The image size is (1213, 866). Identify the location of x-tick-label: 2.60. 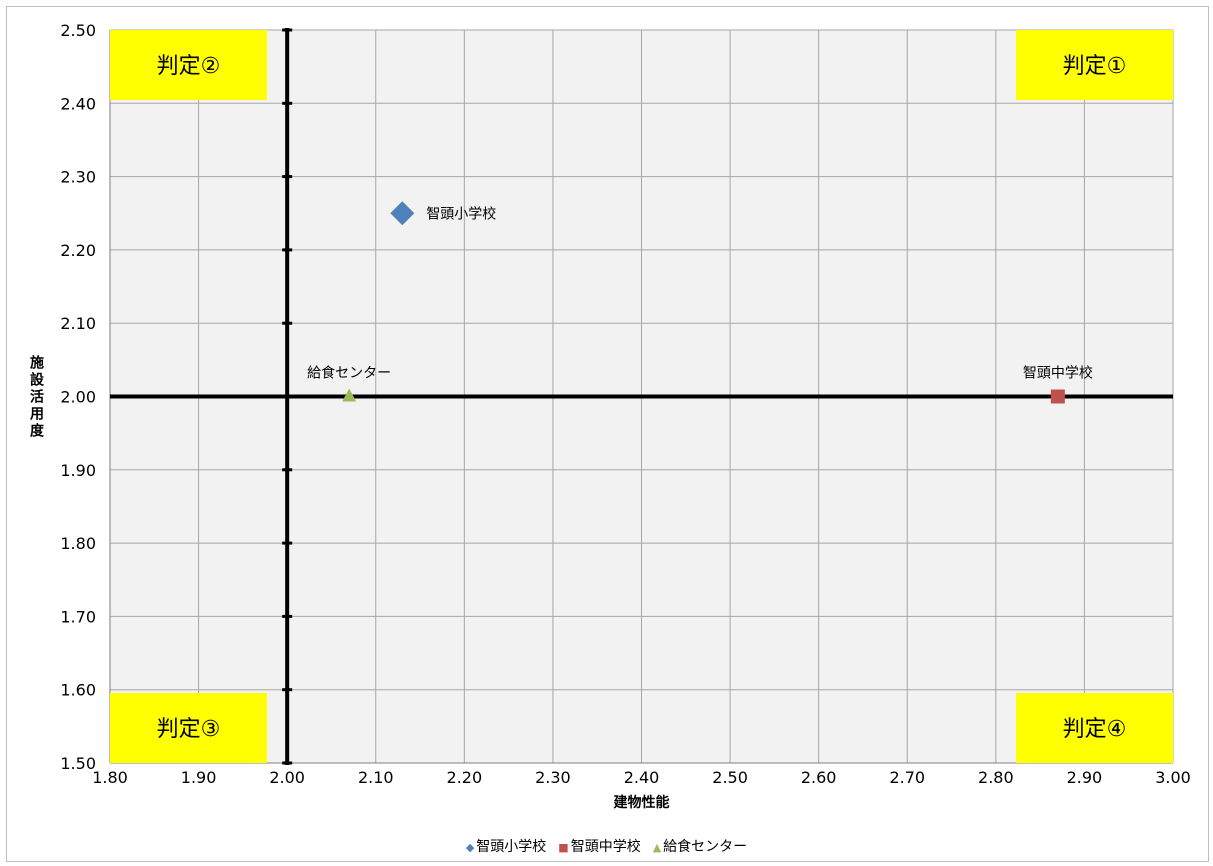
(819, 777).